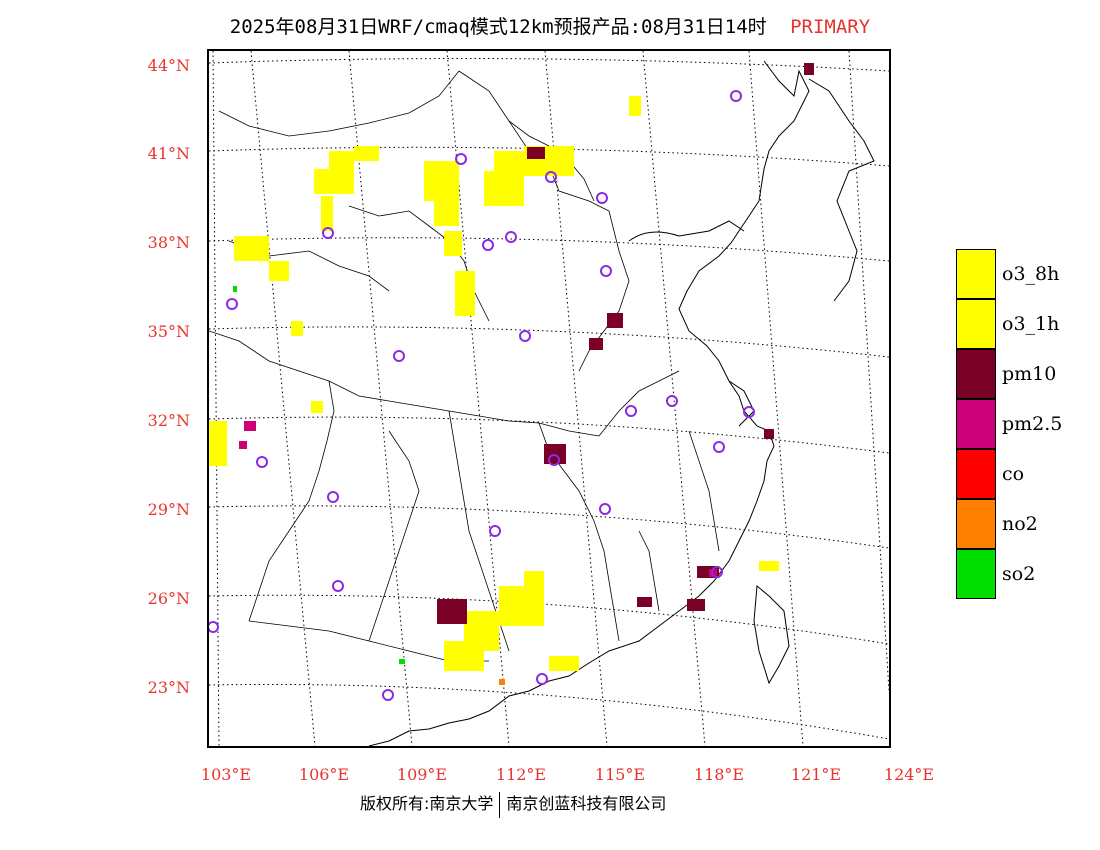 Image resolution: width=1100 pixels, height=850 pixels. I want to click on legend-label: o3_8h, so click(1031, 274).